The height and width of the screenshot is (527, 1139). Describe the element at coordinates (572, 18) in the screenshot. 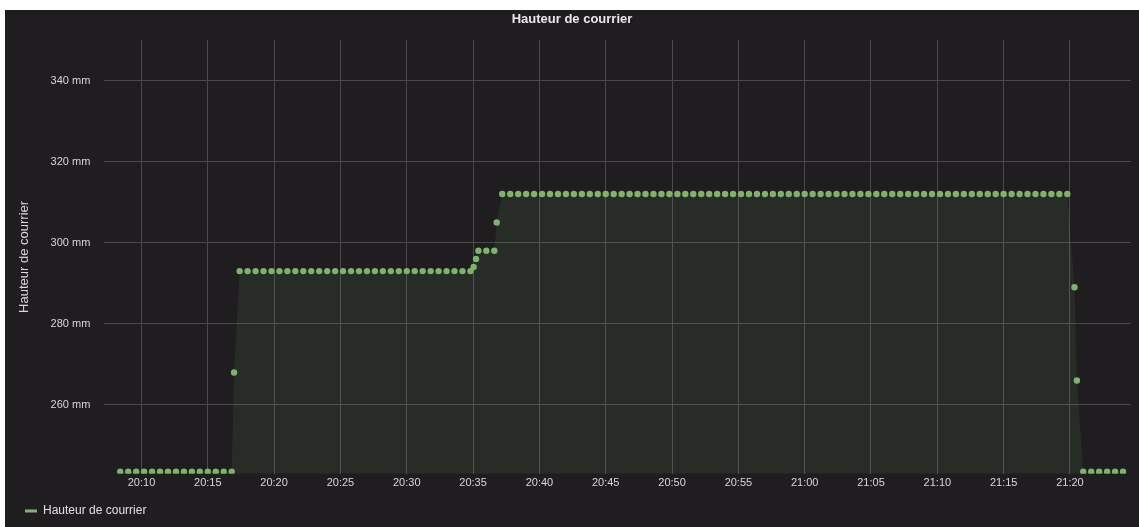

I see `chart-title: Hauteur de courrier` at that location.